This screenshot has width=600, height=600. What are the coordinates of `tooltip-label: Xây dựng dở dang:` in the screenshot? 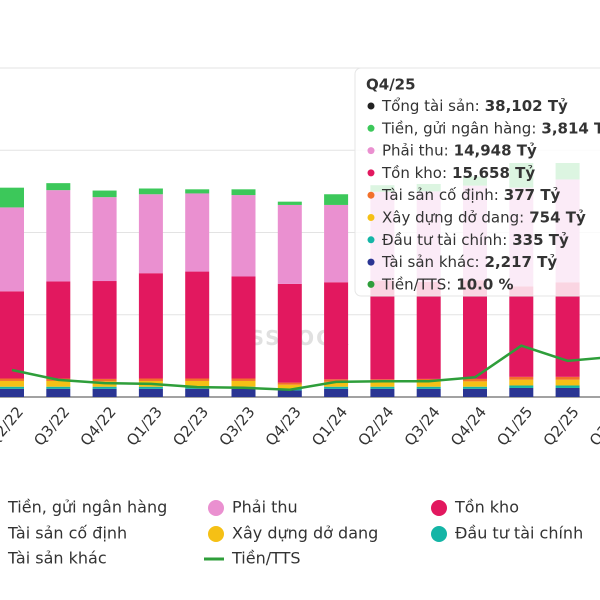 It's located at (453, 217).